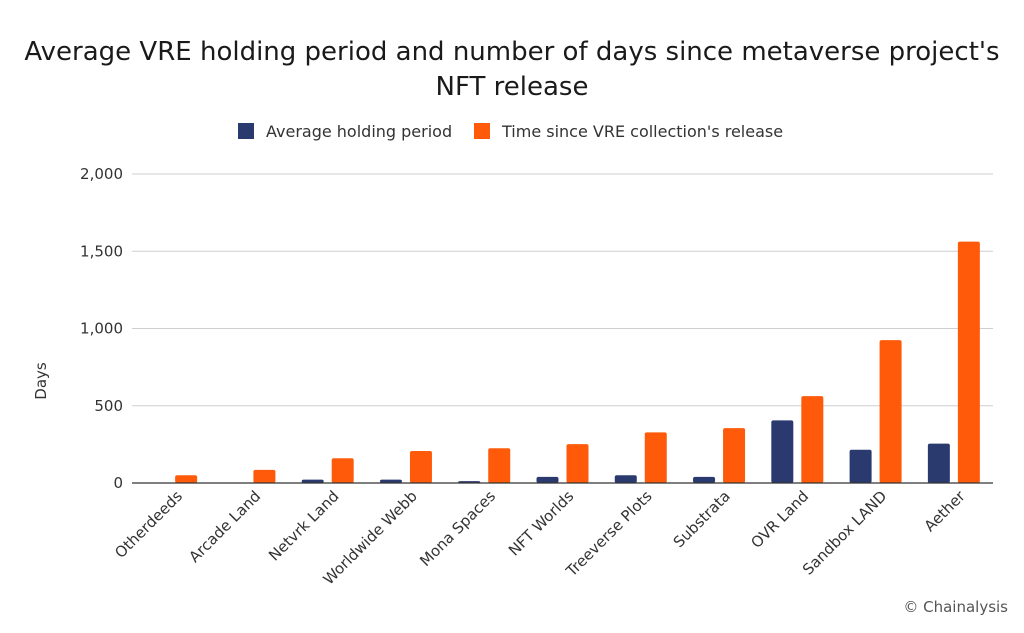 The height and width of the screenshot is (633, 1024). Describe the element at coordinates (118, 483) in the screenshot. I see `y-tick-label: 0` at that location.